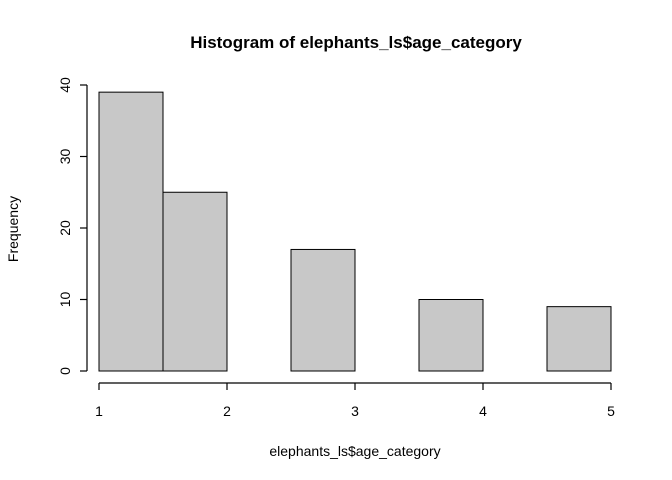 This screenshot has height=480, width=672. Describe the element at coordinates (354, 451) in the screenshot. I see `x-axis-label: elephants_ls$age_category` at that location.